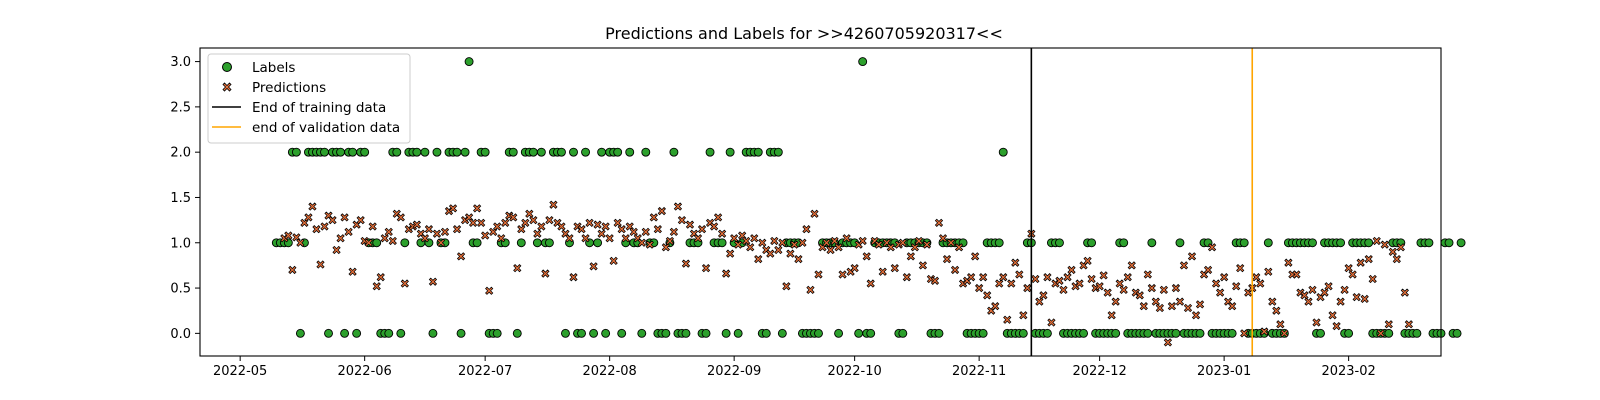 The width and height of the screenshot is (1600, 400). Describe the element at coordinates (227, 67) in the screenshot. I see `legend-labels-marker` at that location.